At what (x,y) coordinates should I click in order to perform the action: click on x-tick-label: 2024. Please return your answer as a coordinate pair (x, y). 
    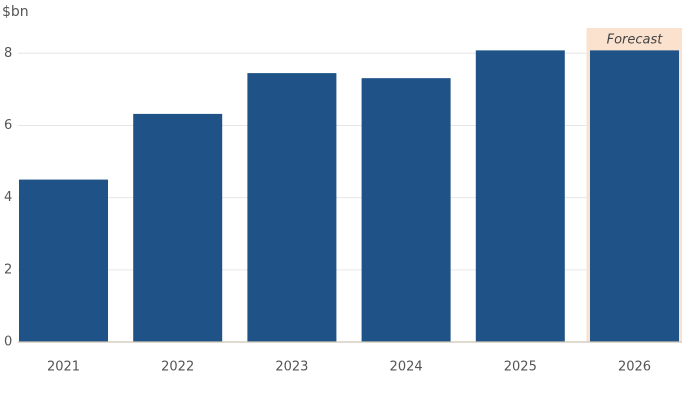
    Looking at the image, I should click on (406, 367).